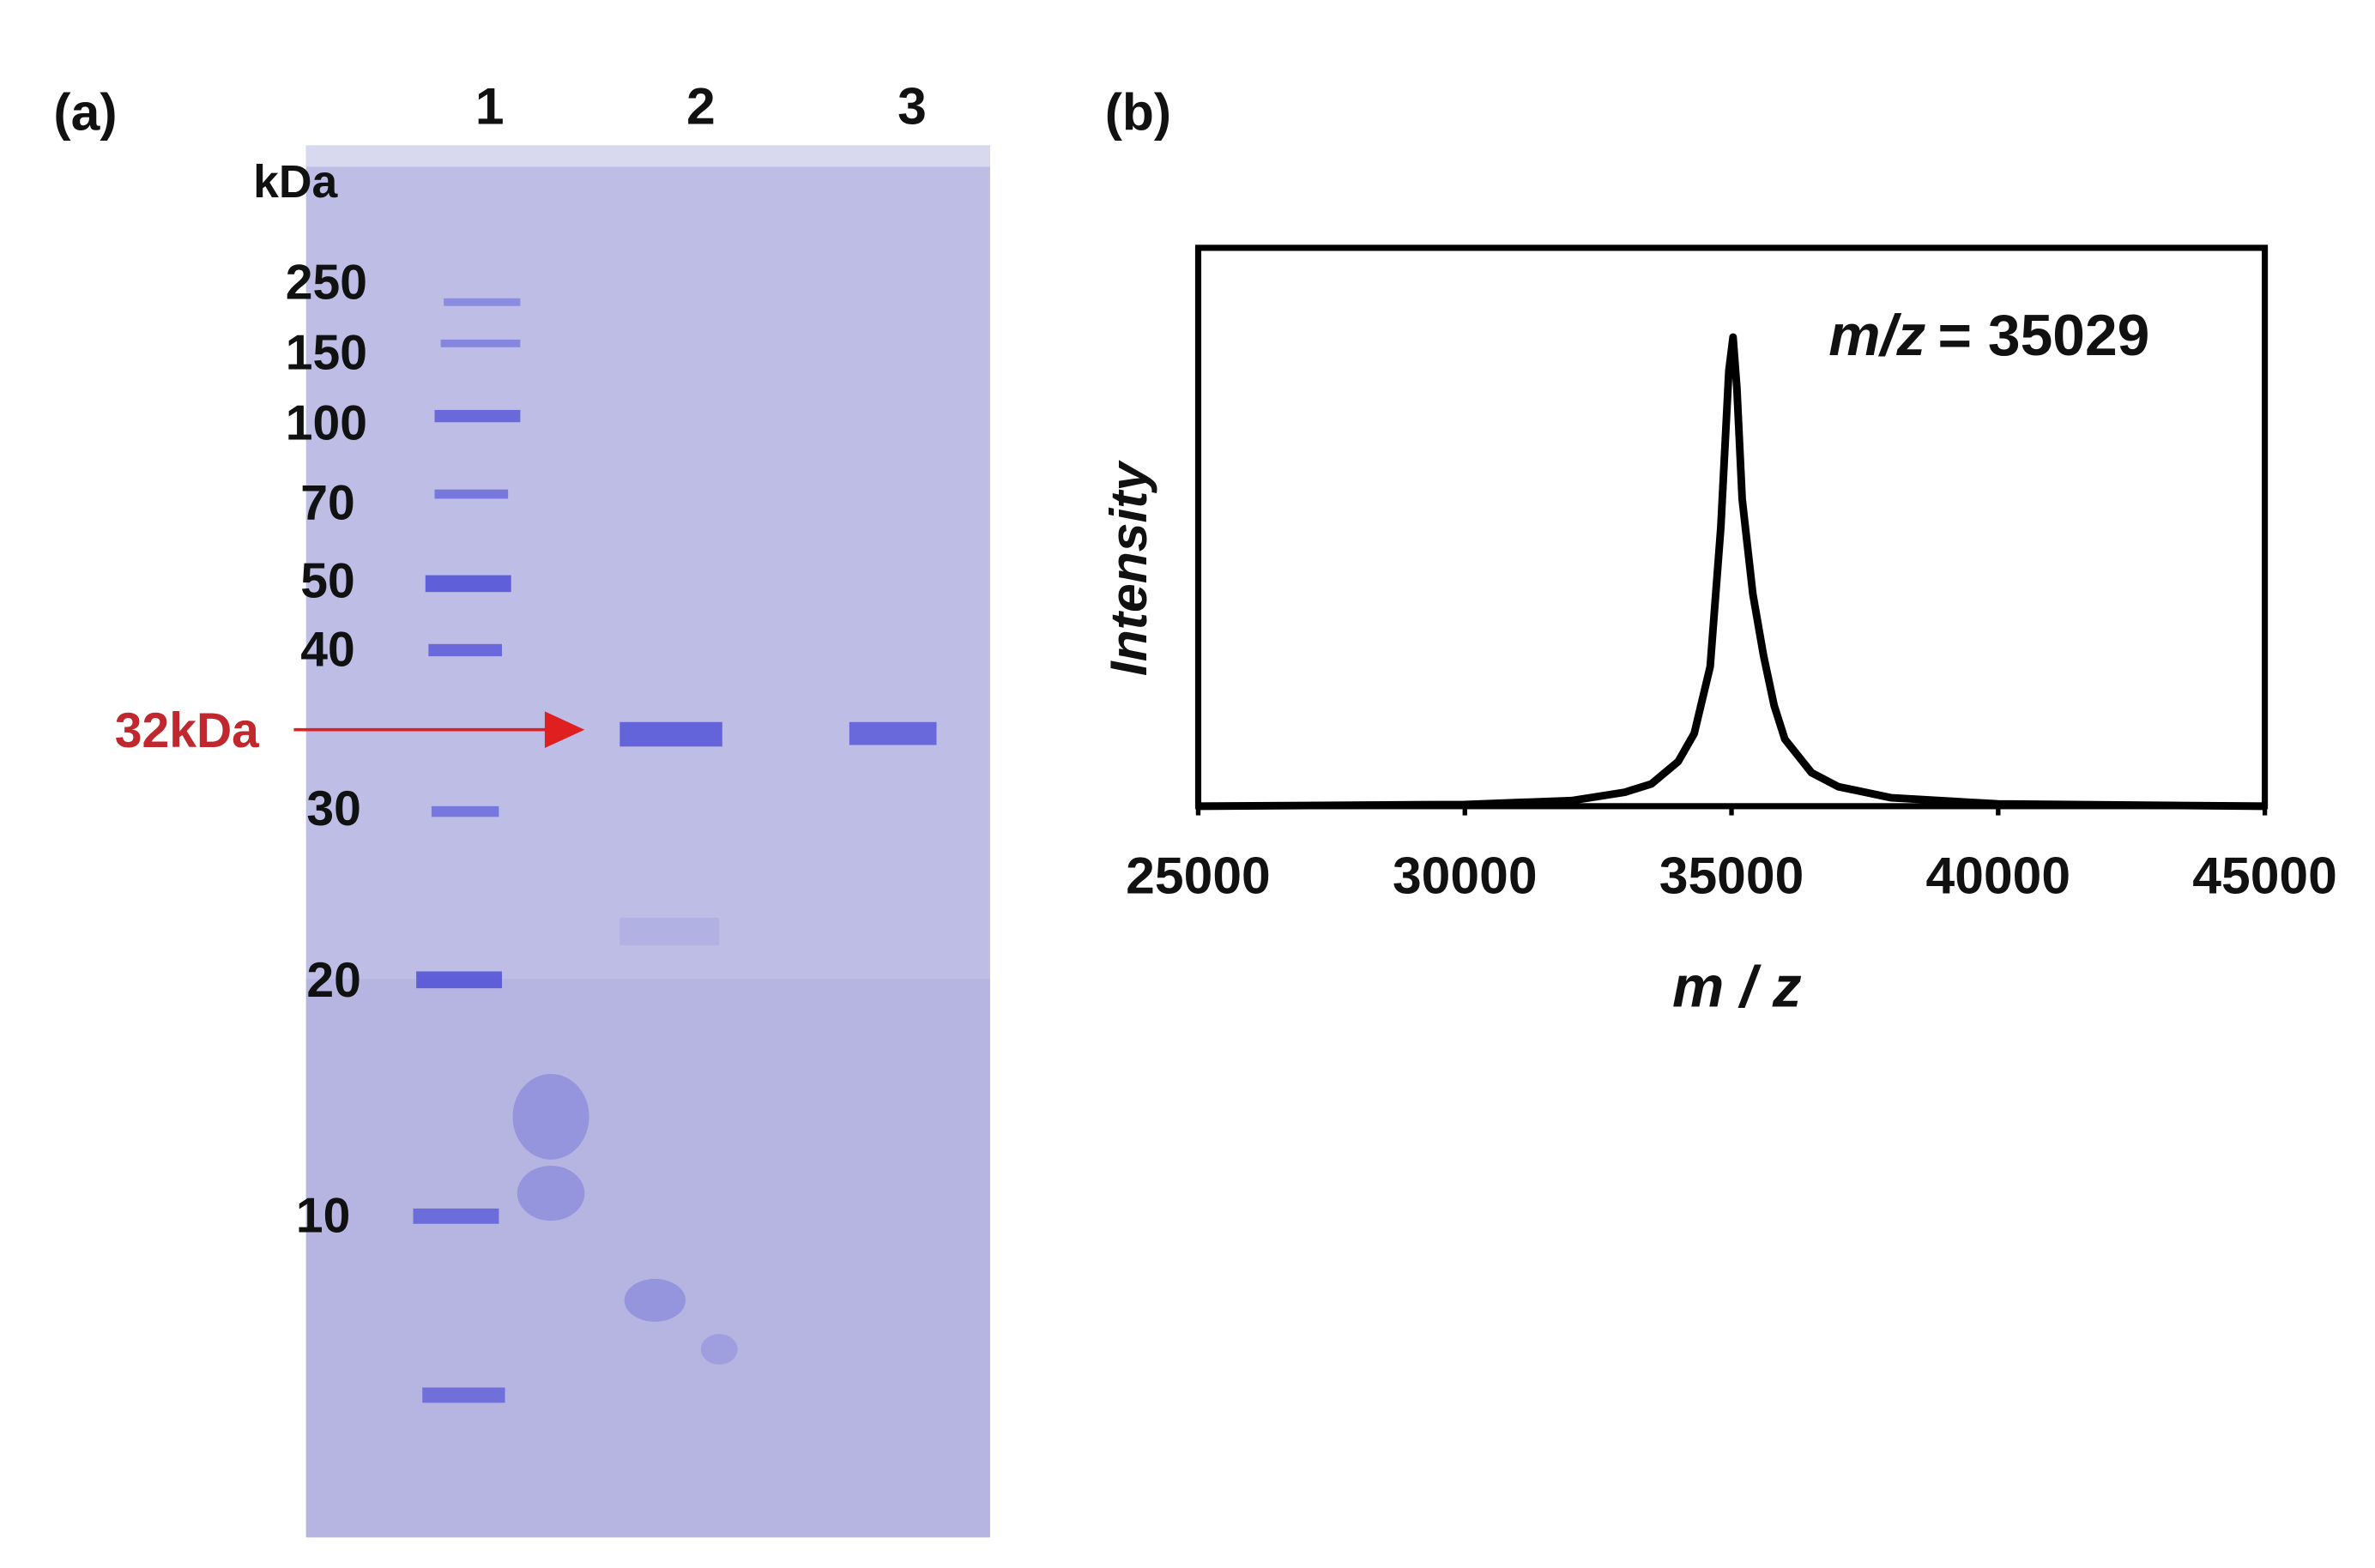 Image resolution: width=2375 pixels, height=1568 pixels. What do you see at coordinates (1138, 113) in the screenshot?
I see `panel-label: (b)` at bounding box center [1138, 113].